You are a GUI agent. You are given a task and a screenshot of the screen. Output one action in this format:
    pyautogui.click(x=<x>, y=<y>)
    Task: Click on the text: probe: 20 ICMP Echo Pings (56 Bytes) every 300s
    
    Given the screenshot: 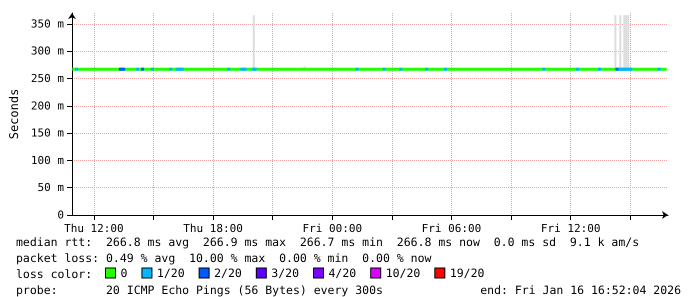 What is the action you would take?
    pyautogui.click(x=199, y=290)
    